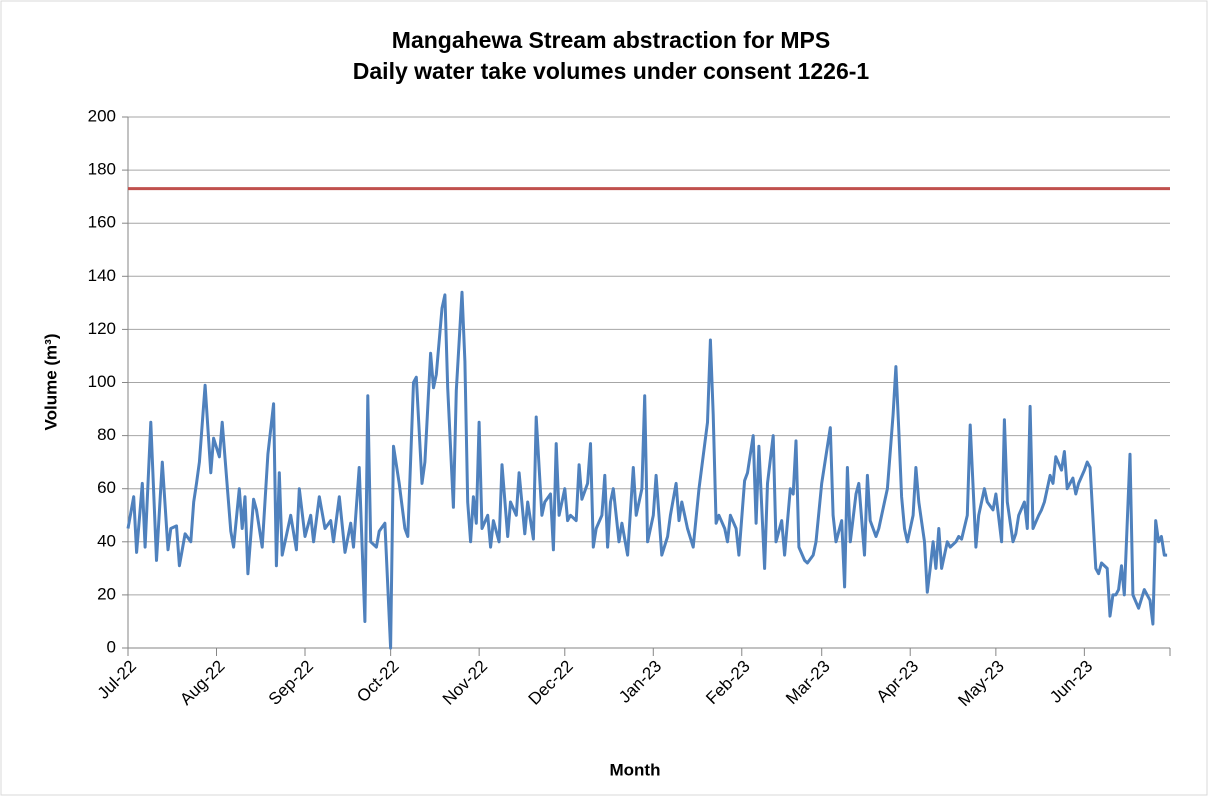  What do you see at coordinates (102, 275) in the screenshot?
I see `y-tick-label: 140` at bounding box center [102, 275].